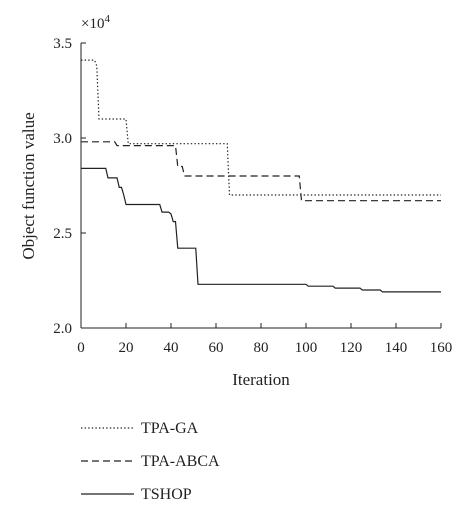  What do you see at coordinates (171, 348) in the screenshot?
I see `x-tick-label: 40` at bounding box center [171, 348].